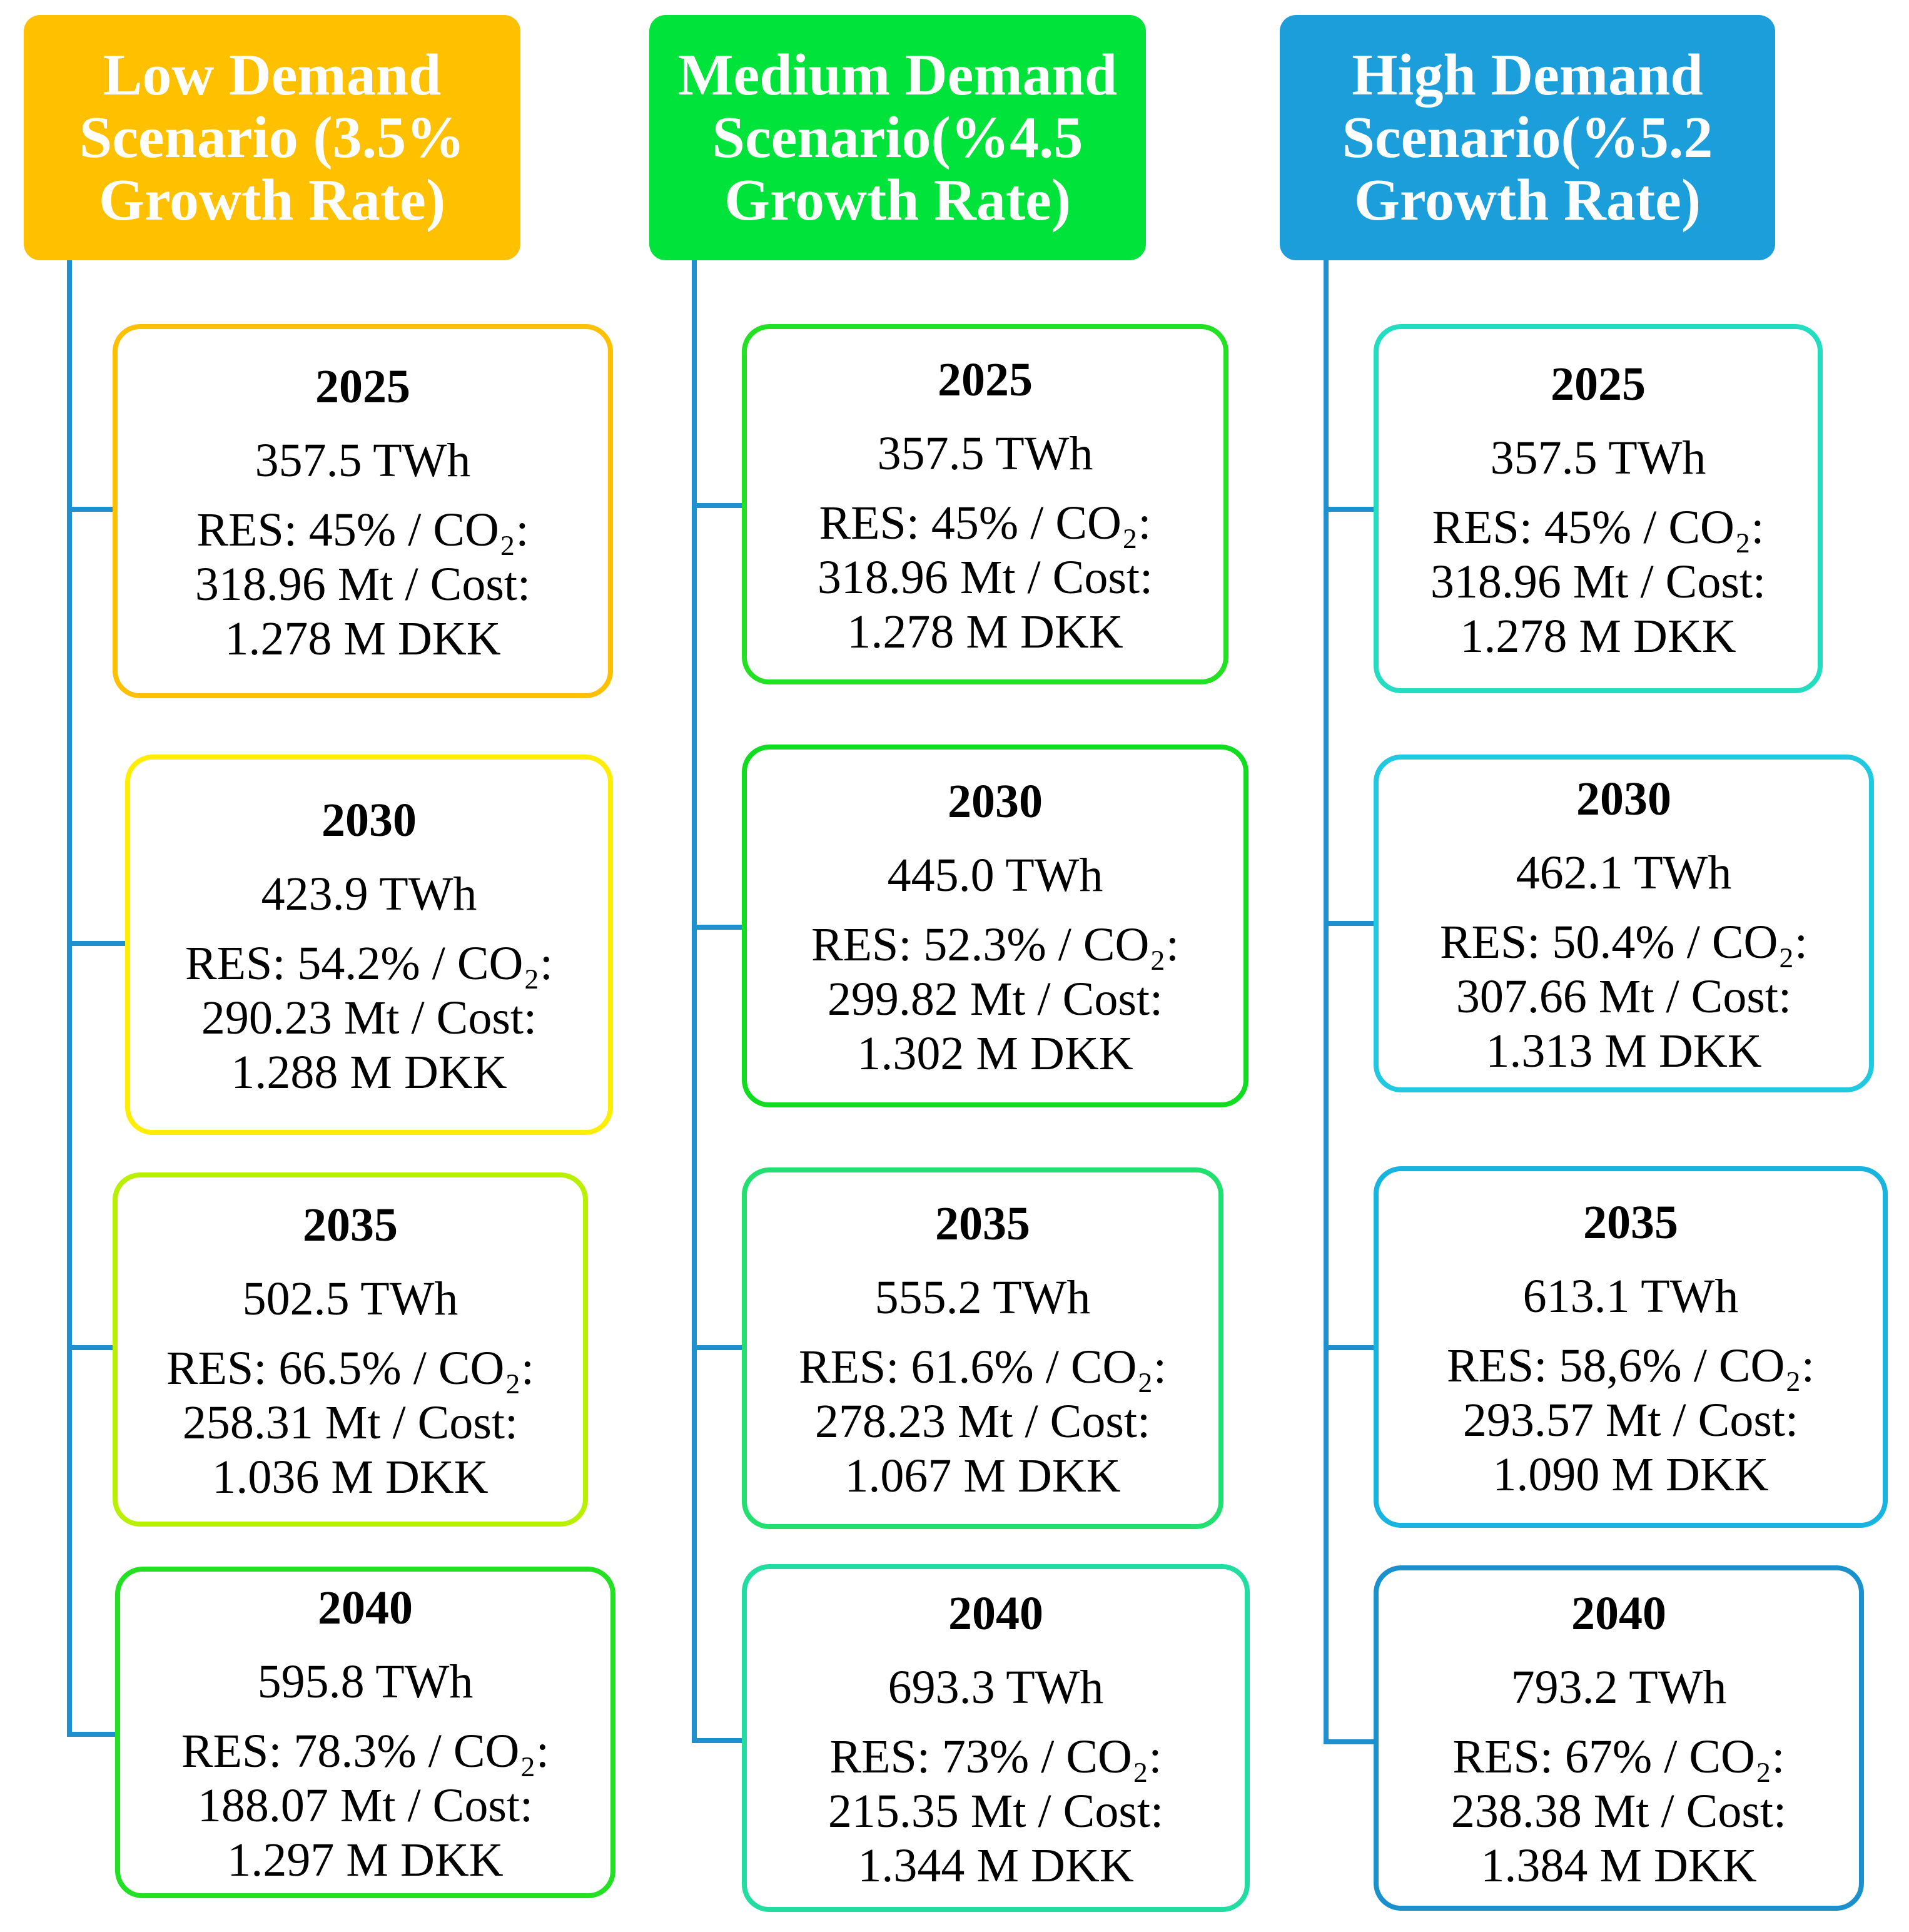 The width and height of the screenshot is (1909, 1932). I want to click on low-connector-2025, so click(90, 510).